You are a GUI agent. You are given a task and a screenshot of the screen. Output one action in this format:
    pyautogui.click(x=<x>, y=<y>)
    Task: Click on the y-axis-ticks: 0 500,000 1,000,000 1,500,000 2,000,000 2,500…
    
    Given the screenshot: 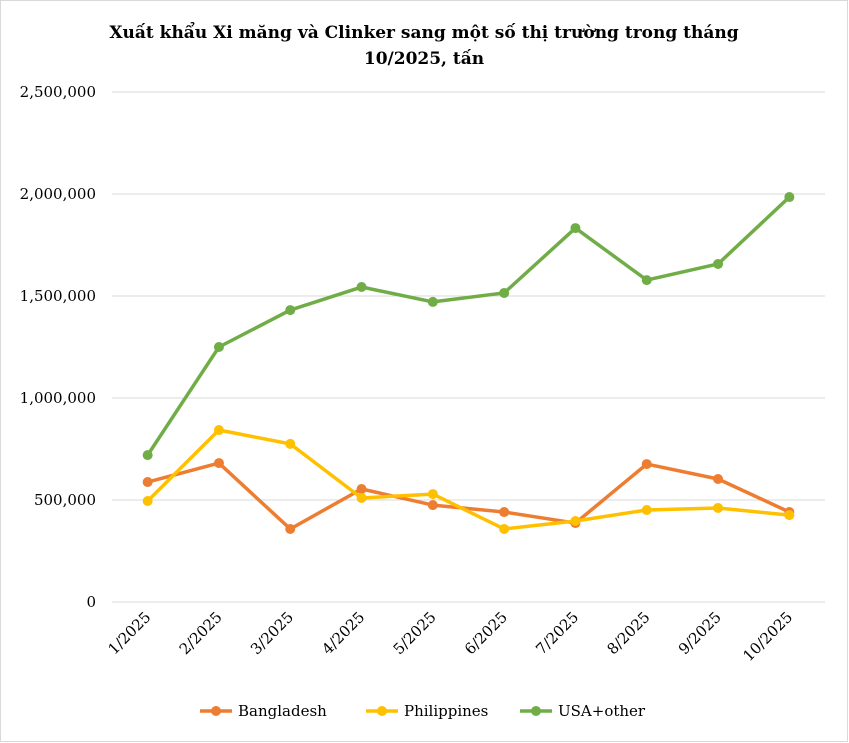 What is the action you would take?
    pyautogui.click(x=58, y=347)
    